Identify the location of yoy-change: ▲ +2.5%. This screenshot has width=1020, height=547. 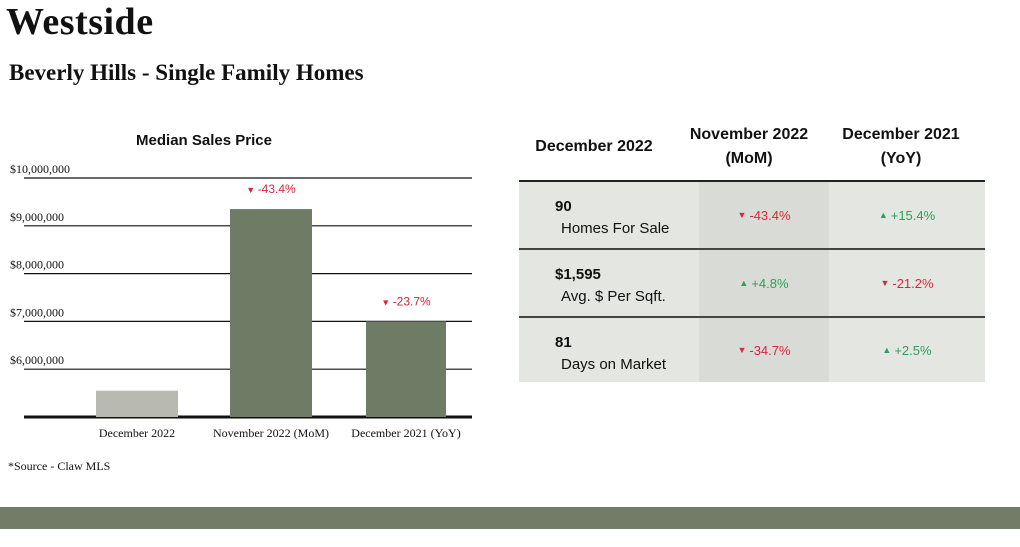
(907, 350).